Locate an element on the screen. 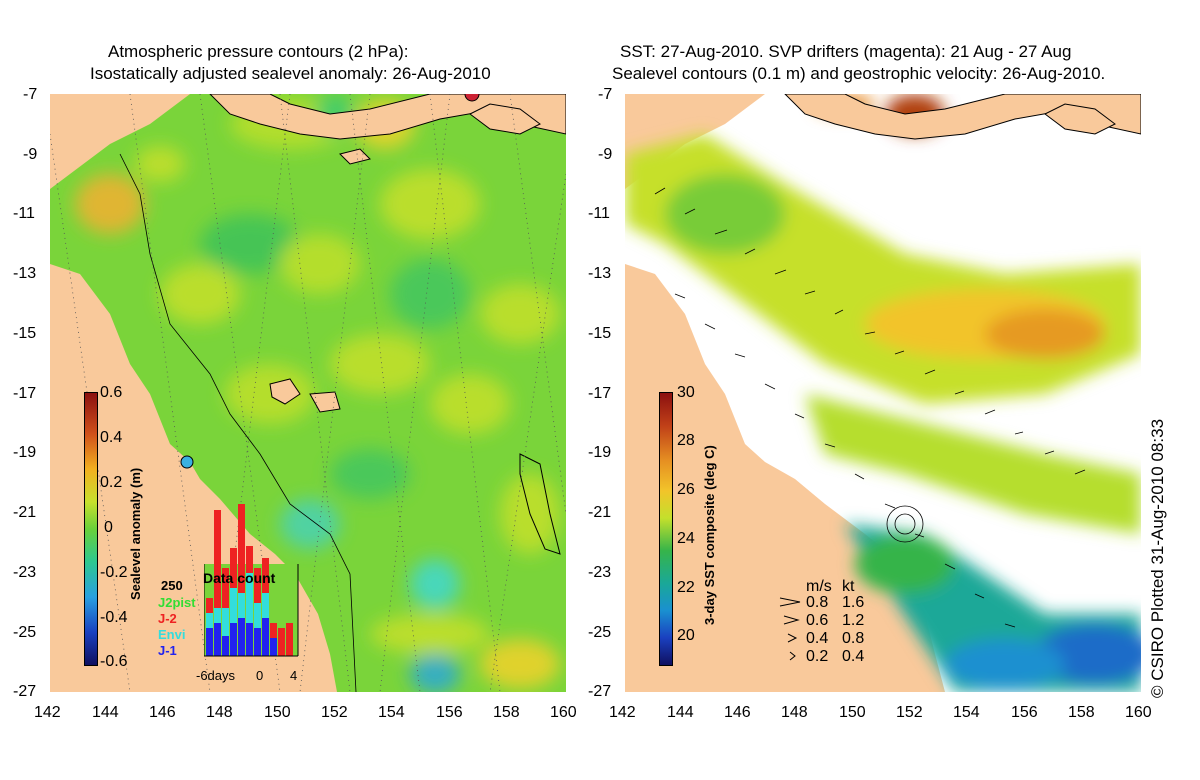  inset-max-label: 250 is located at coordinates (172, 585).